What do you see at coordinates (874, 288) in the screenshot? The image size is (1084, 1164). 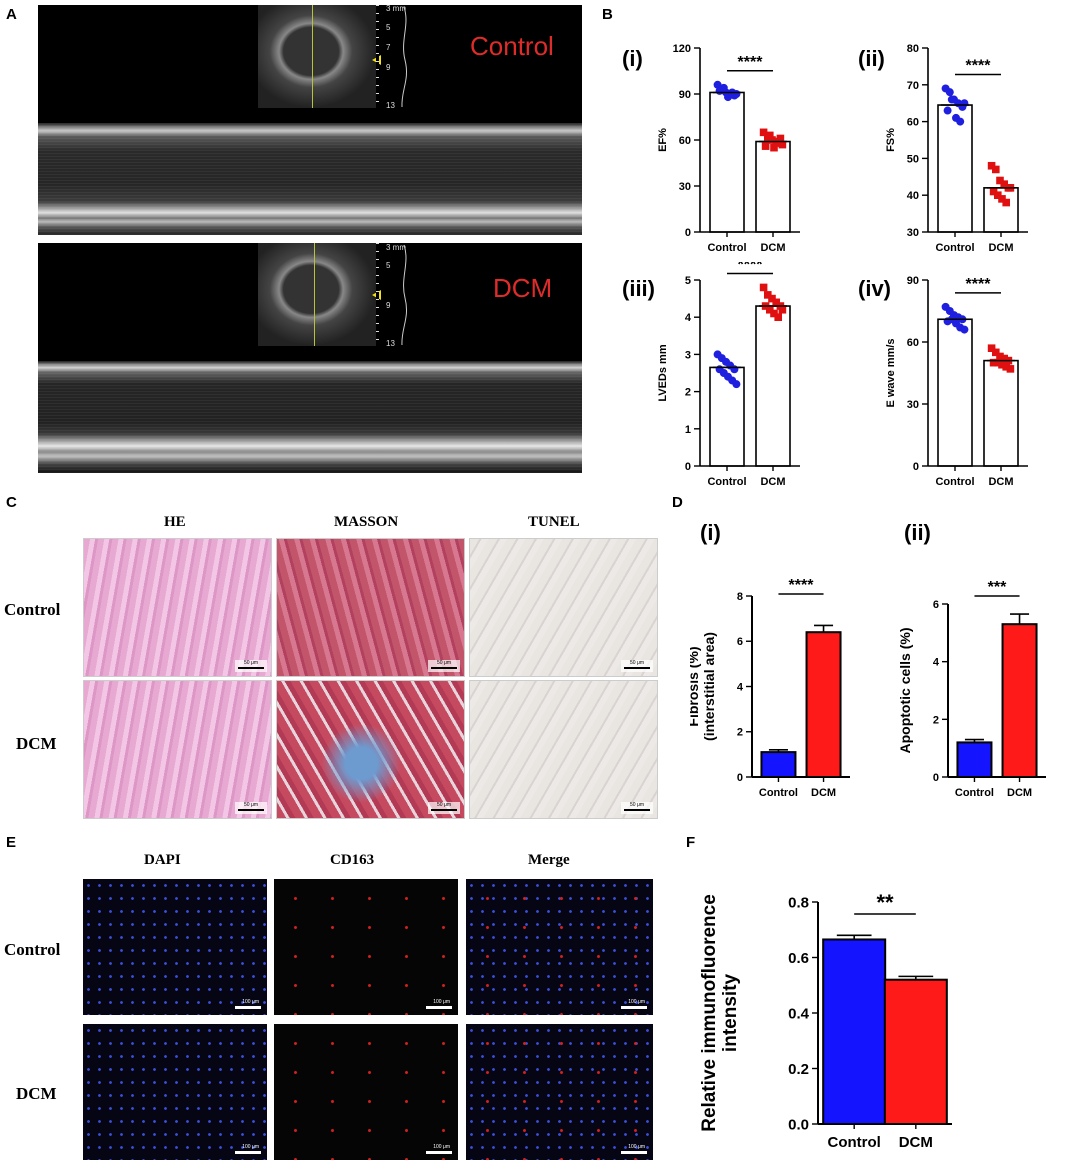 I see `subplot-label: (iv)` at bounding box center [874, 288].